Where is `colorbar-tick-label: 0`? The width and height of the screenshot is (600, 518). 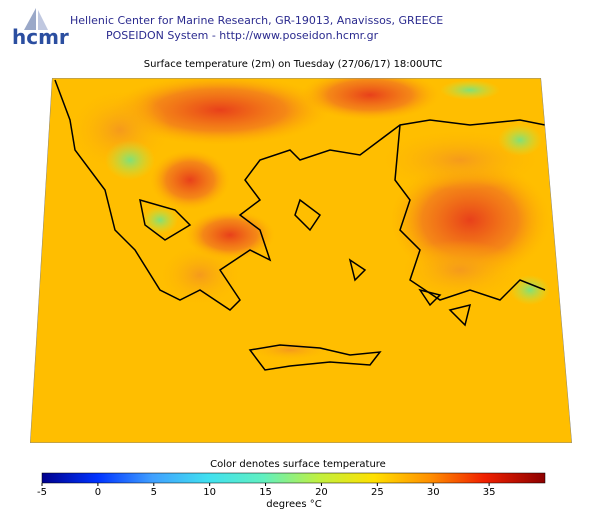
colorbar-tick-label: 0 is located at coordinates (98, 492).